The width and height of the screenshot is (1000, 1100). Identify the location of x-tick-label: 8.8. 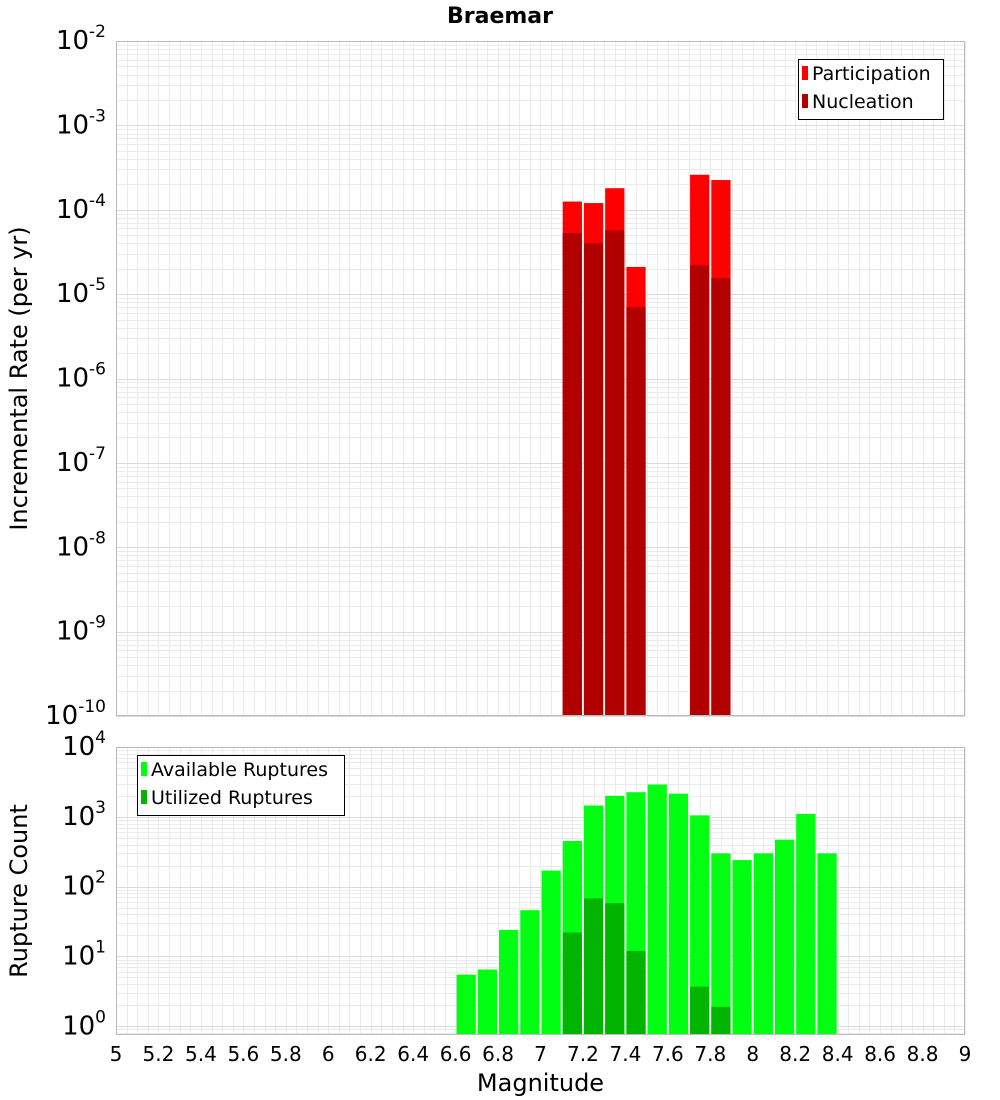
(923, 1054).